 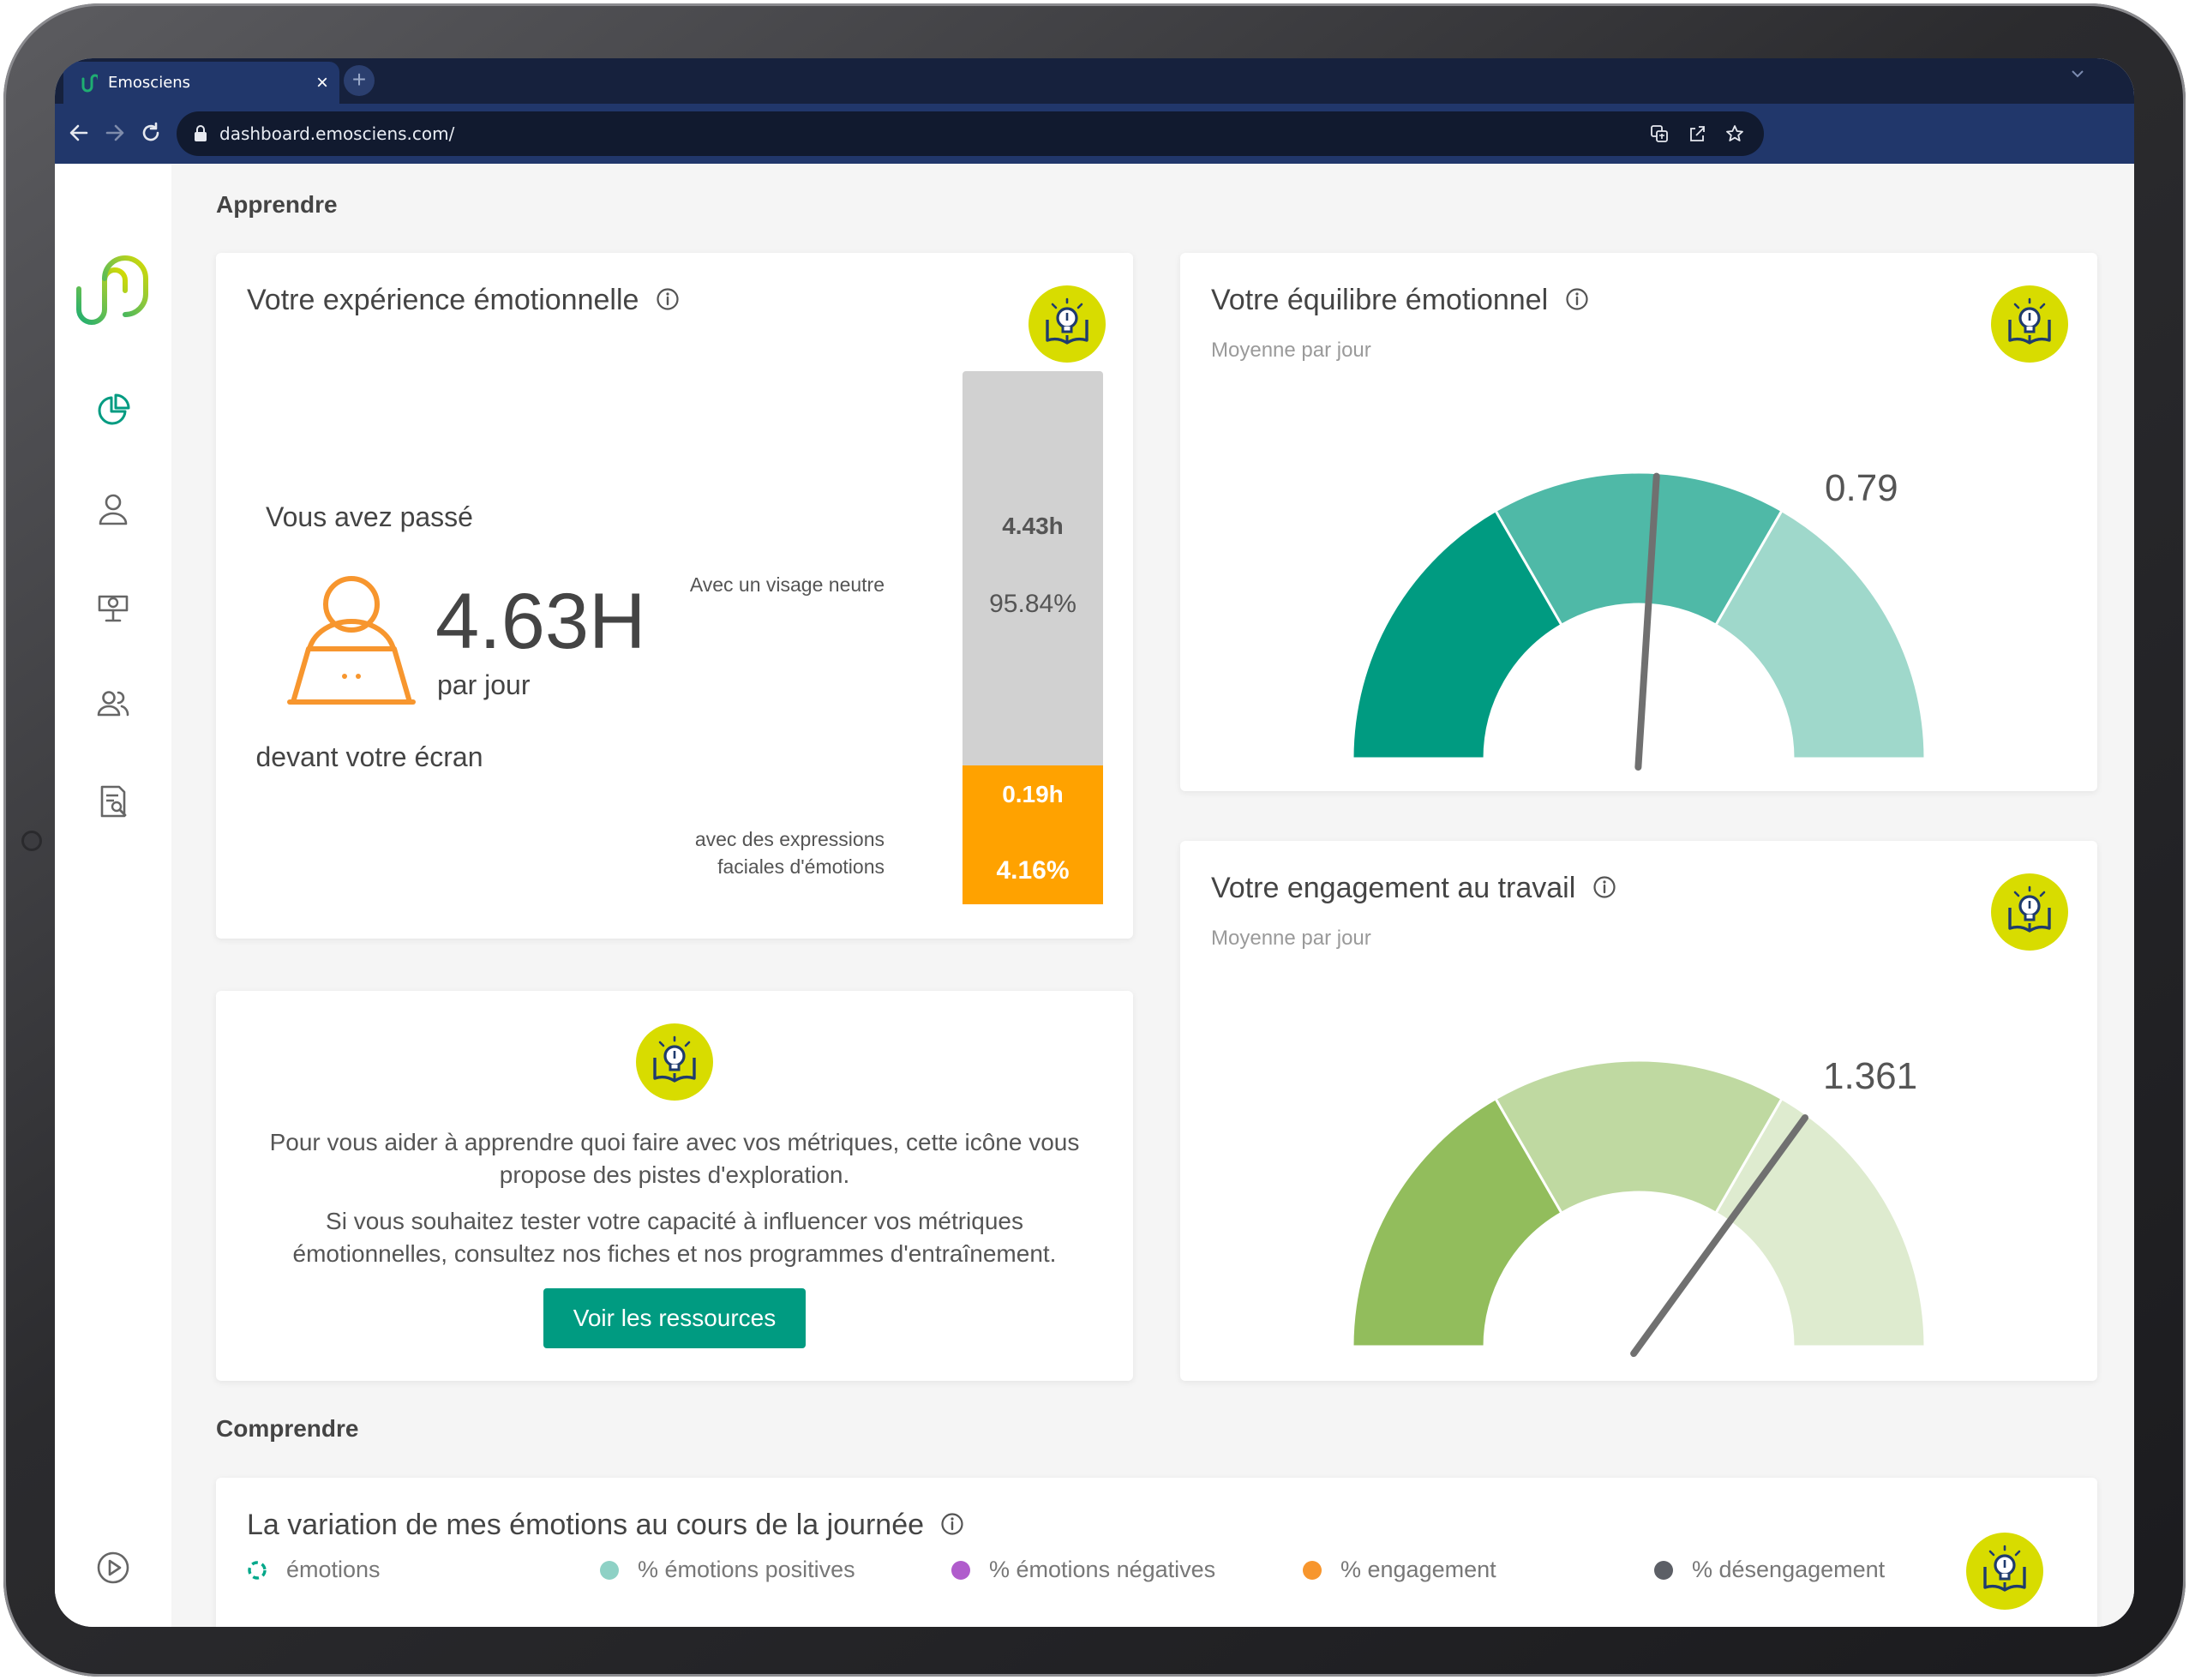 What do you see at coordinates (1033, 604) in the screenshot?
I see `neutral-percent: 95.84%` at bounding box center [1033, 604].